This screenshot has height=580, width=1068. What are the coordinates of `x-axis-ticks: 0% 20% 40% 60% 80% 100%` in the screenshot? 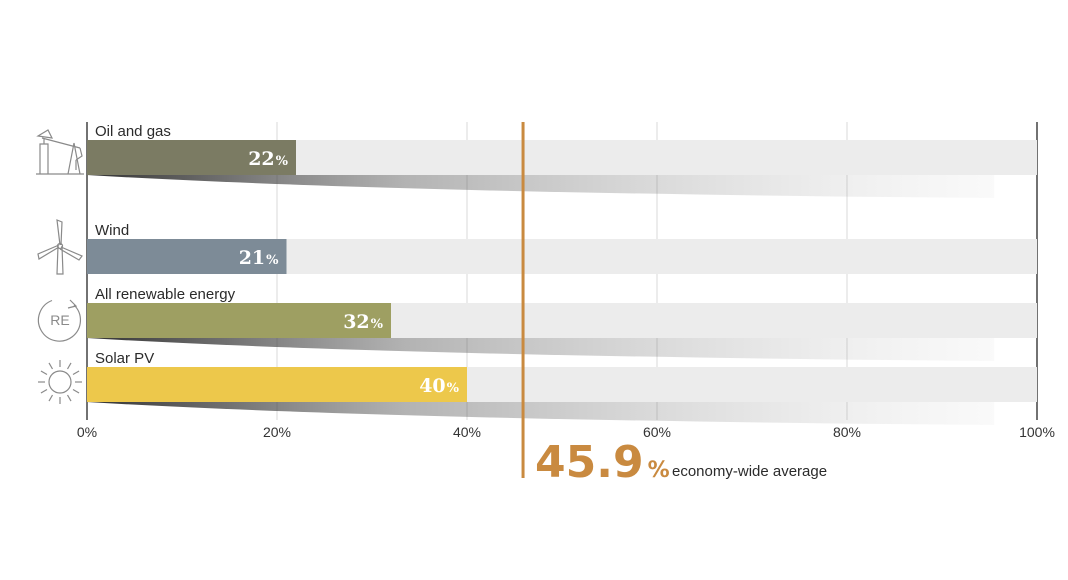 It's located at (566, 432).